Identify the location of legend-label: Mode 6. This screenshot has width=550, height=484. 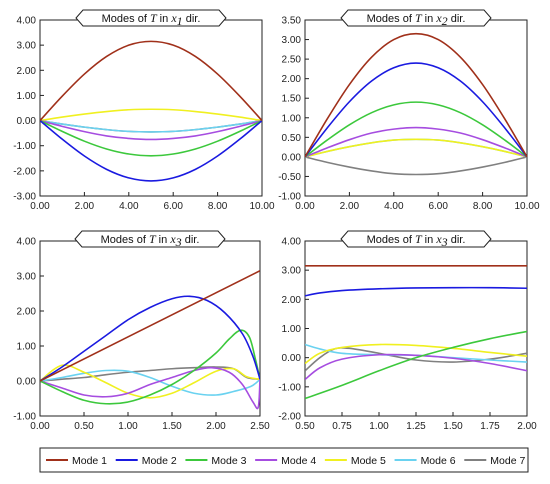
(438, 461).